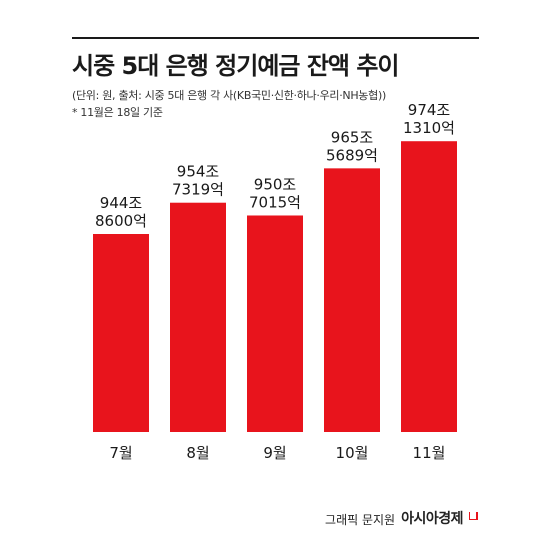 The height and width of the screenshot is (550, 550). Describe the element at coordinates (274, 453) in the screenshot. I see `category-label: 9월` at that location.